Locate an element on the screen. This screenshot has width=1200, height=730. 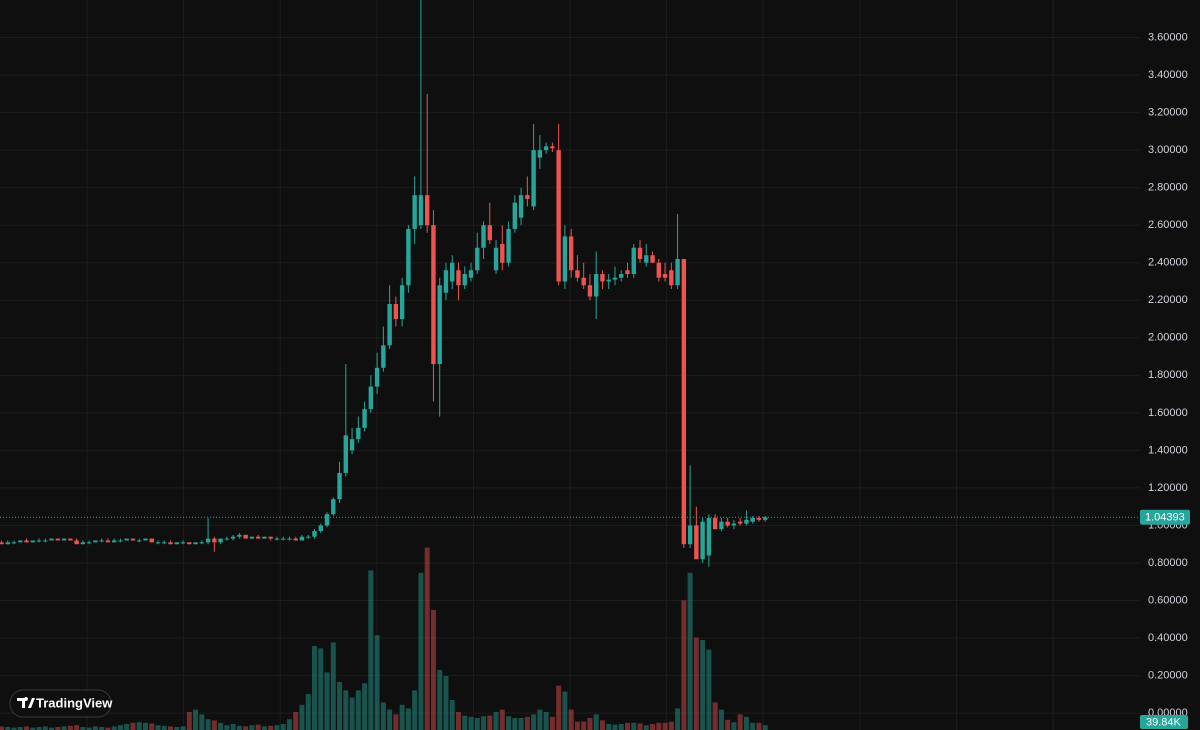
y-tick-label: 2.20000 is located at coordinates (1168, 300).